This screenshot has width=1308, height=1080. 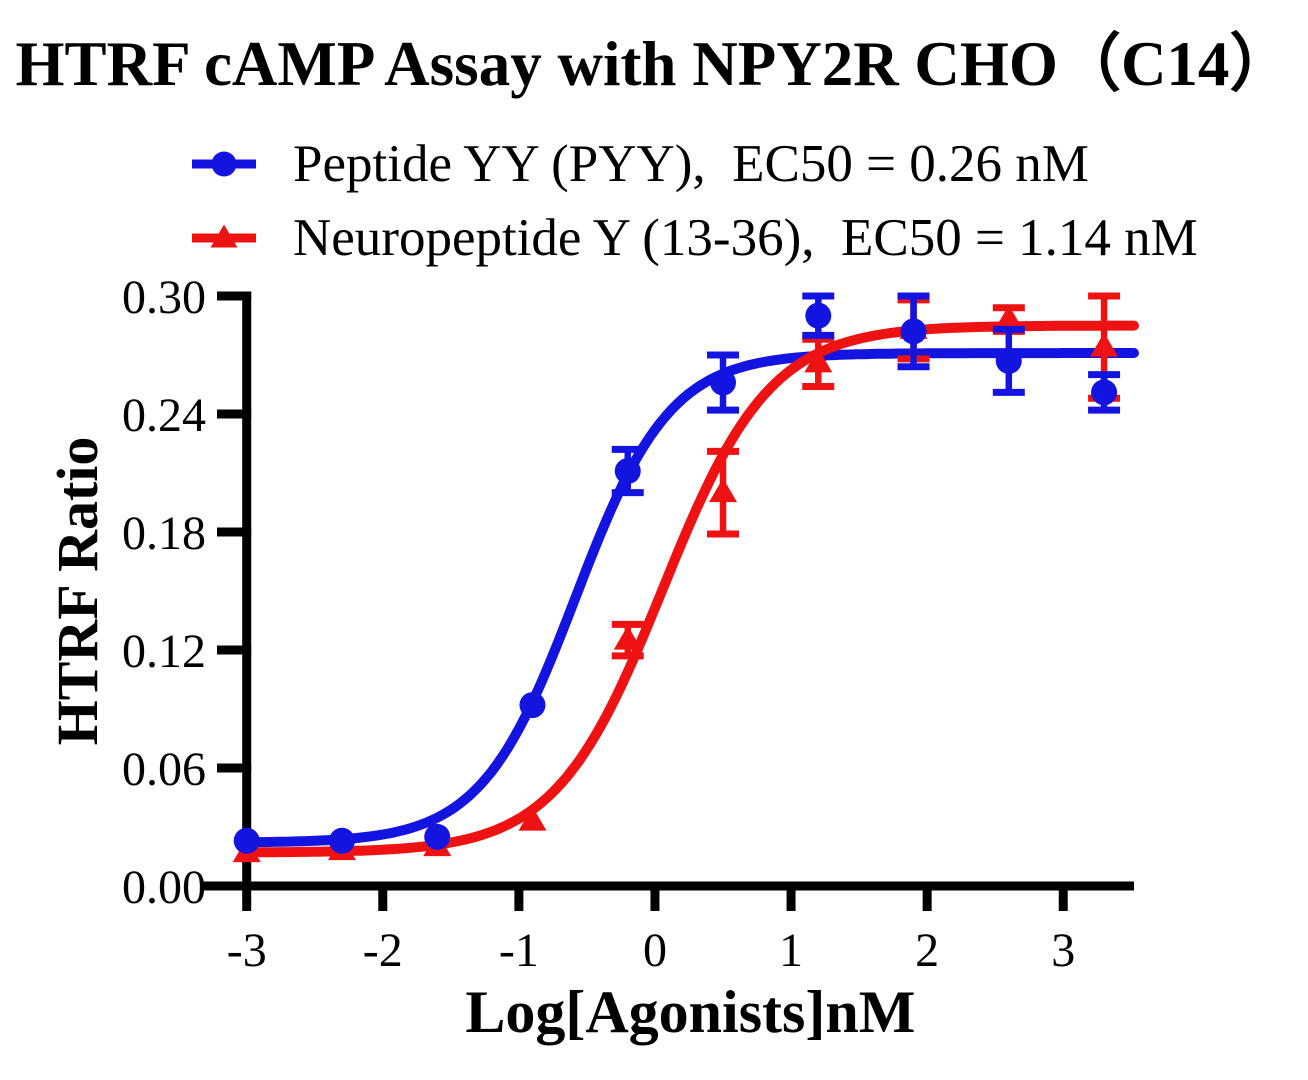 I want to click on x-tick-label: -1, so click(x=519, y=950).